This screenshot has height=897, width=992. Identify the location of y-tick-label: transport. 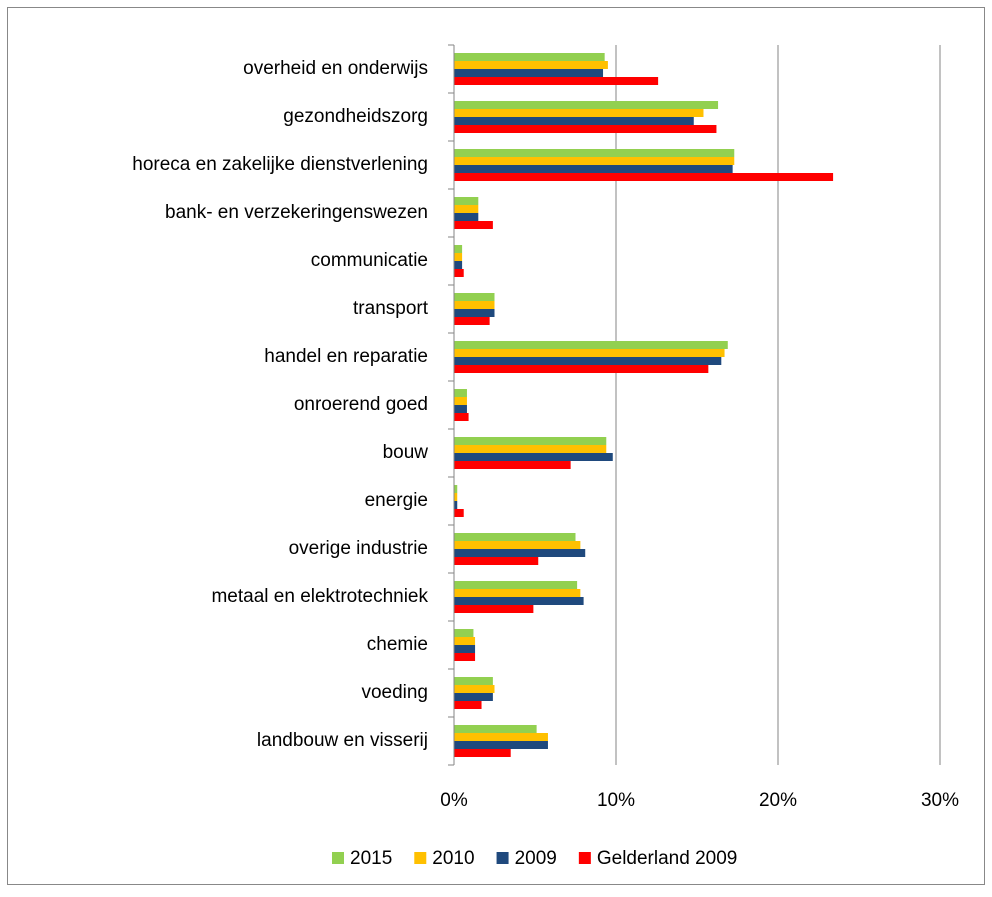
(391, 308).